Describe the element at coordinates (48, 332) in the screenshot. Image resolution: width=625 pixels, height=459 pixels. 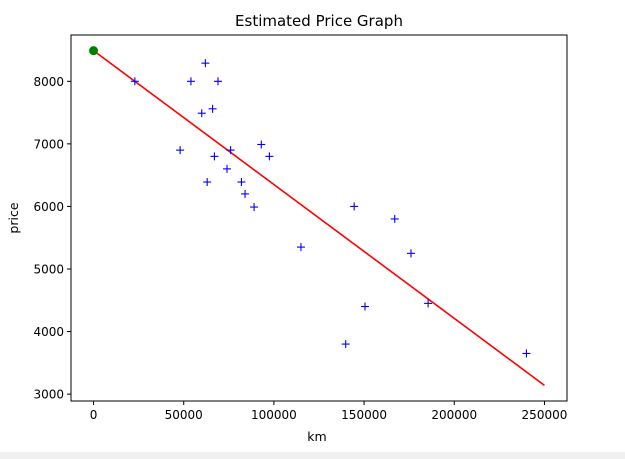
I see `y-tick-label: 4000` at that location.